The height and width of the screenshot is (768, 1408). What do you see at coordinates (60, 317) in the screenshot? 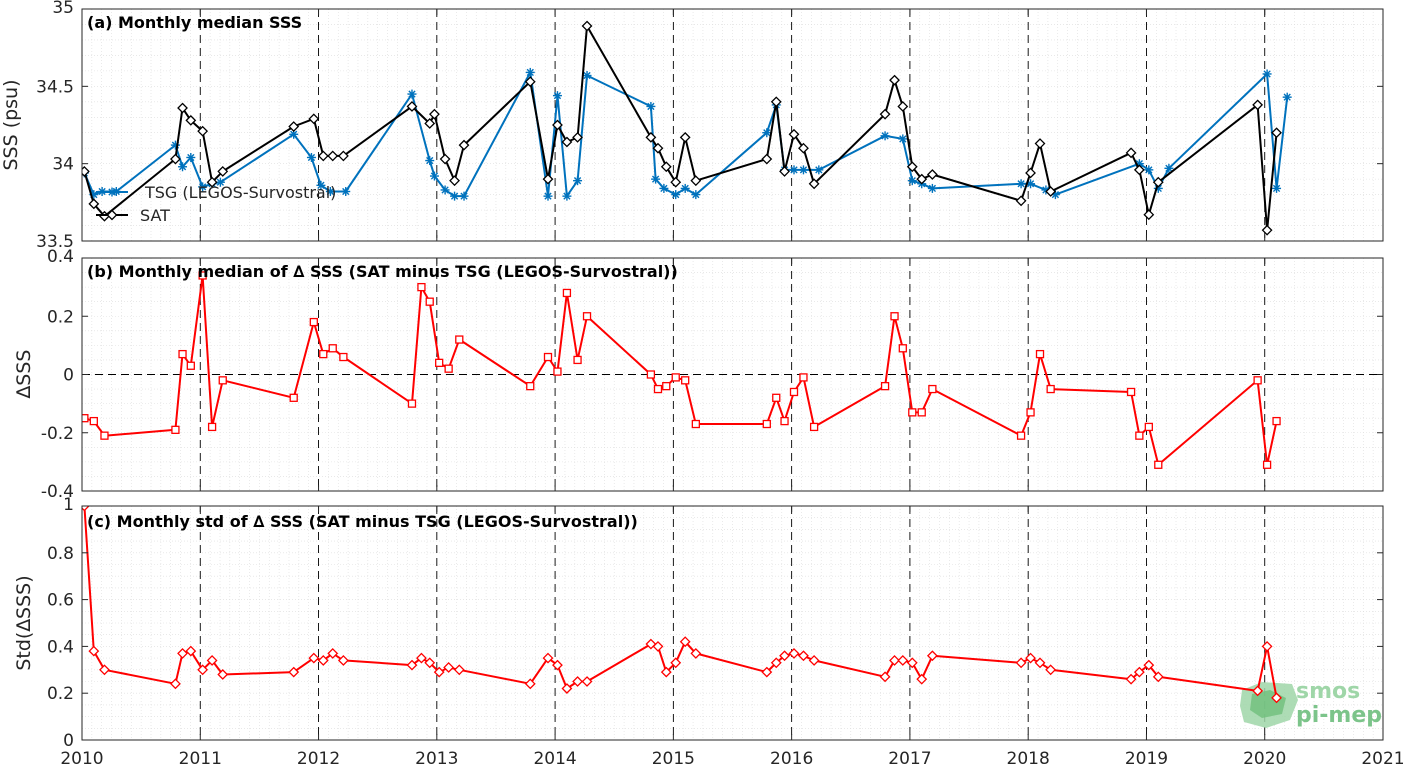
I see `y-tick-label: 0.2` at bounding box center [60, 317].